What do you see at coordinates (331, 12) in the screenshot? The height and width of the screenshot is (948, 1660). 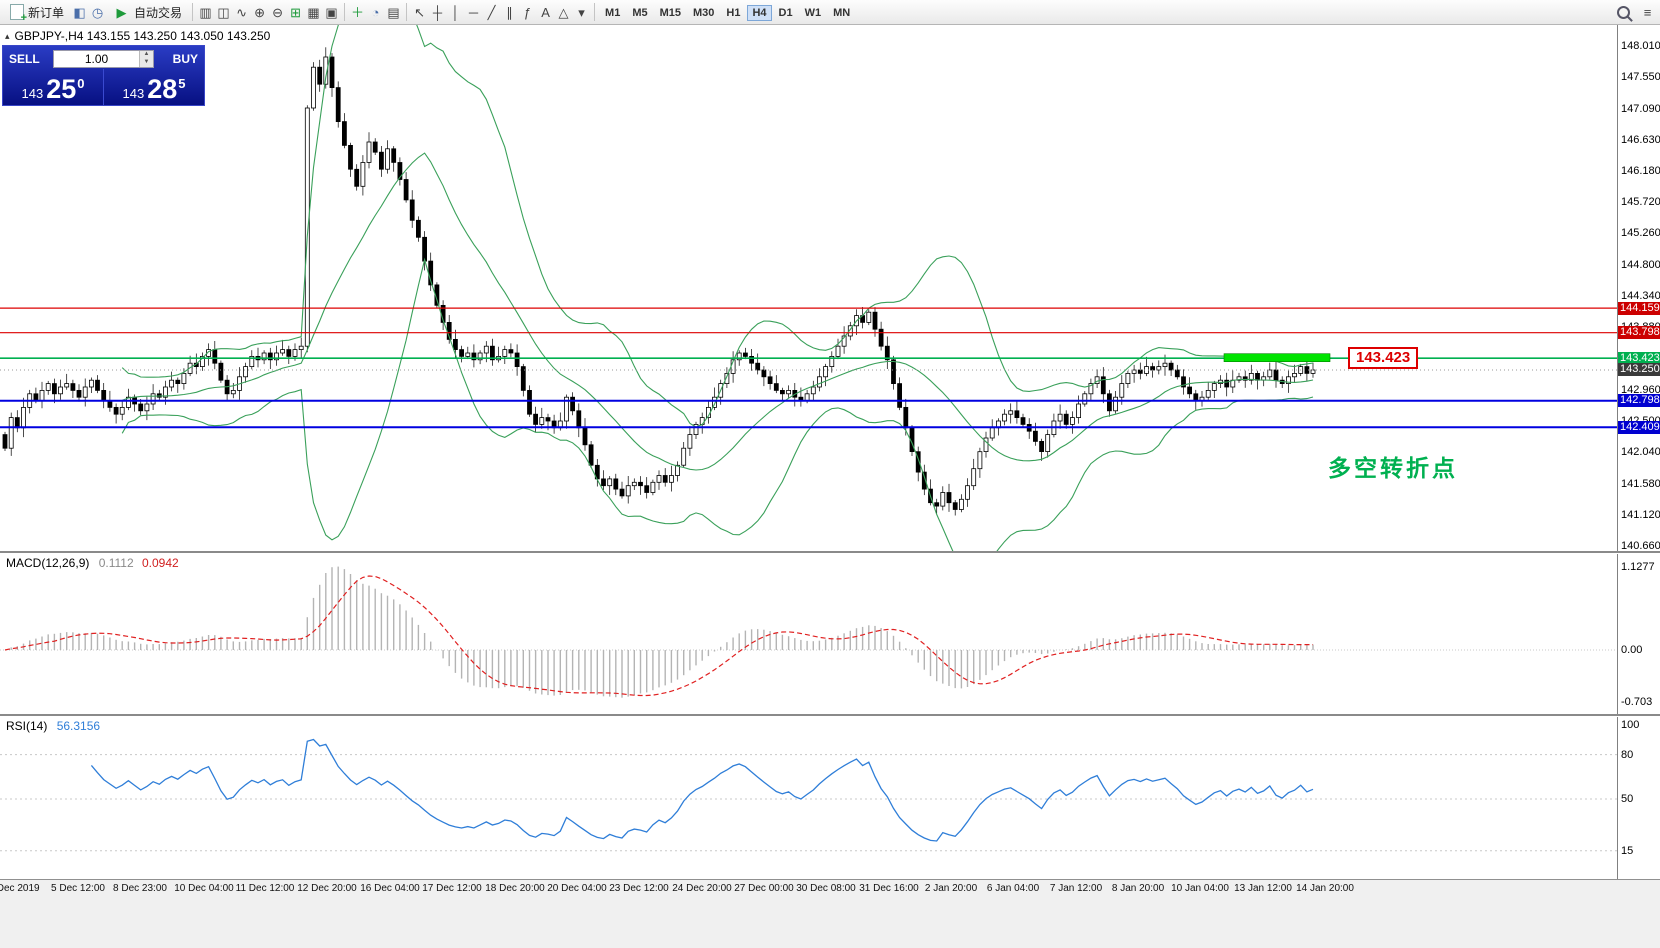 I see `cascade-icon: ▣` at bounding box center [331, 12].